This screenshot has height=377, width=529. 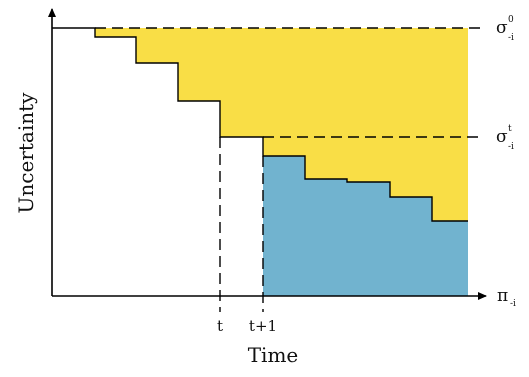 I want to click on tick-label-t-plus-1: t+1, so click(x=263, y=326).